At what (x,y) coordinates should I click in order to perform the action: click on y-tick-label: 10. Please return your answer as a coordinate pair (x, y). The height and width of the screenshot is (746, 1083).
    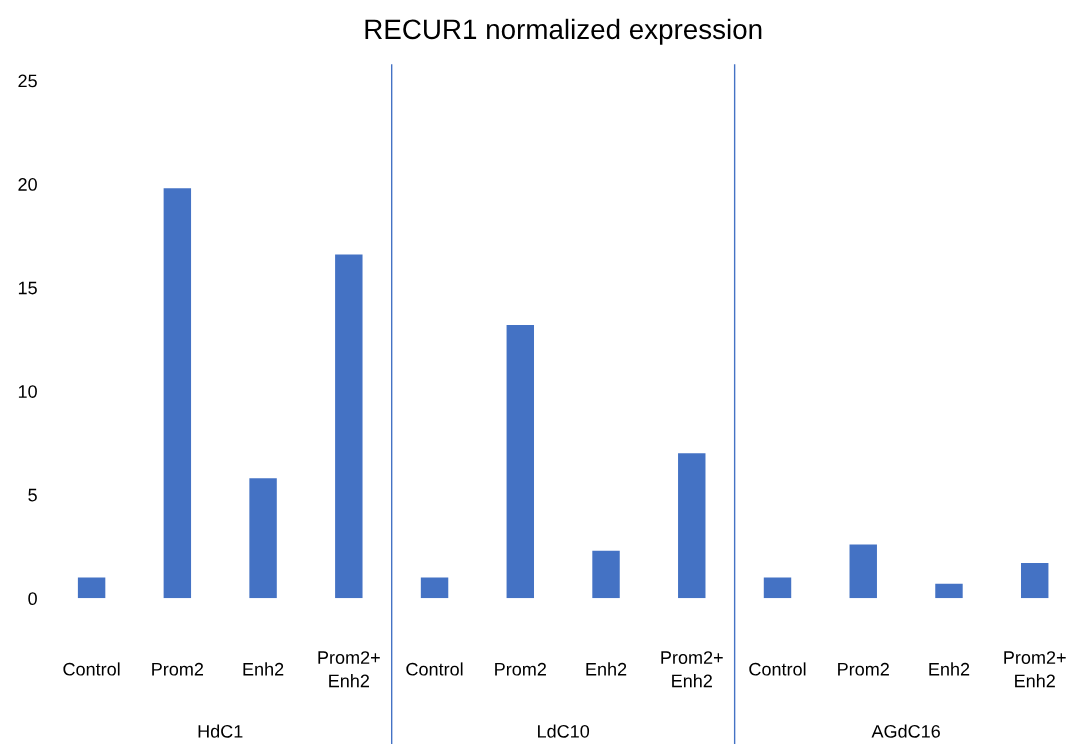
    Looking at the image, I should click on (27, 391).